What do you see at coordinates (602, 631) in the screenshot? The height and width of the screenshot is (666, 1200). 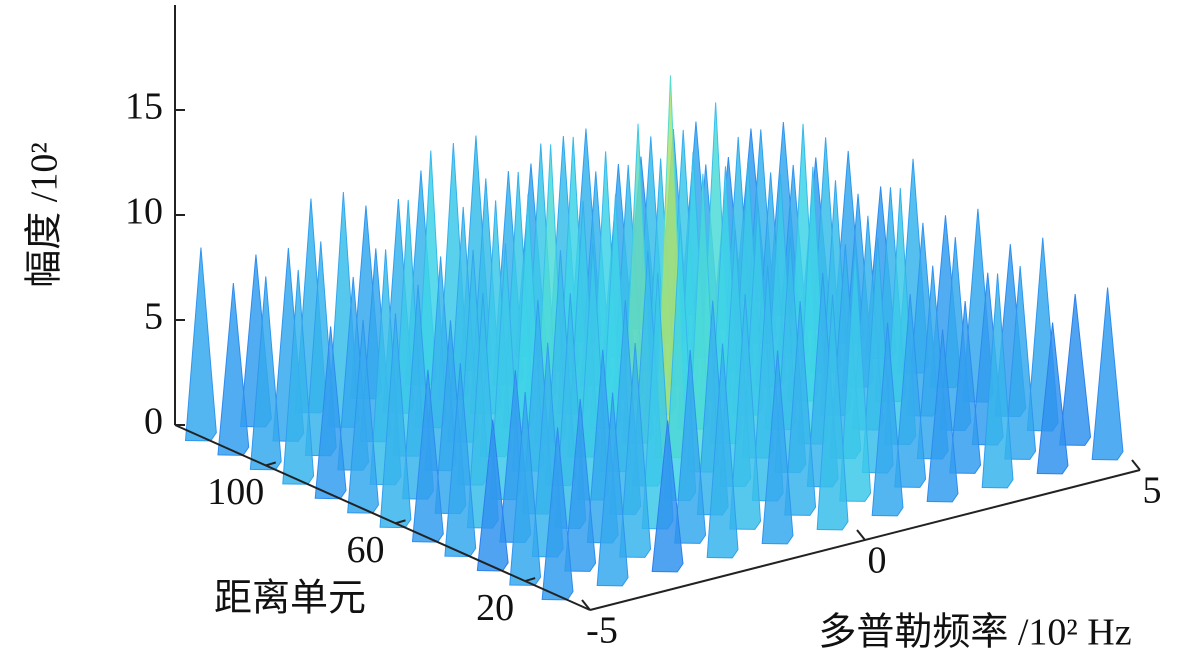 I see `x-tick-label: -5` at bounding box center [602, 631].